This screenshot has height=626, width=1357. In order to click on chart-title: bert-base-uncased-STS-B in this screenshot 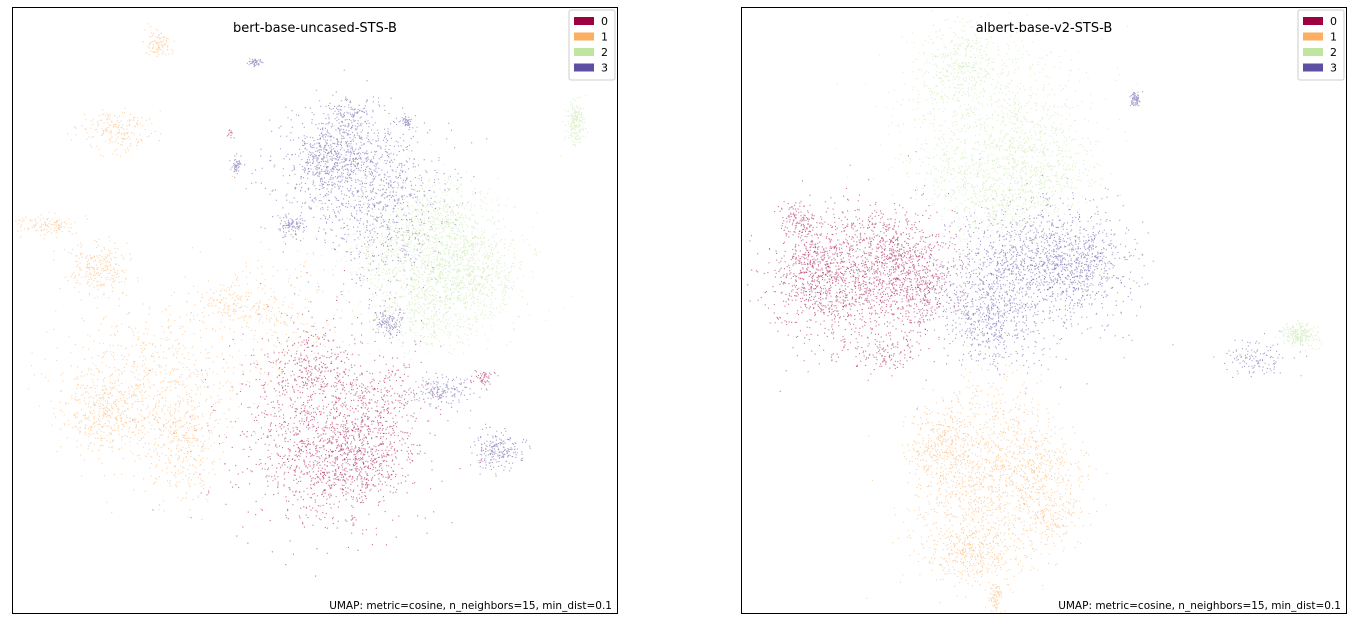, I will do `click(315, 28)`.